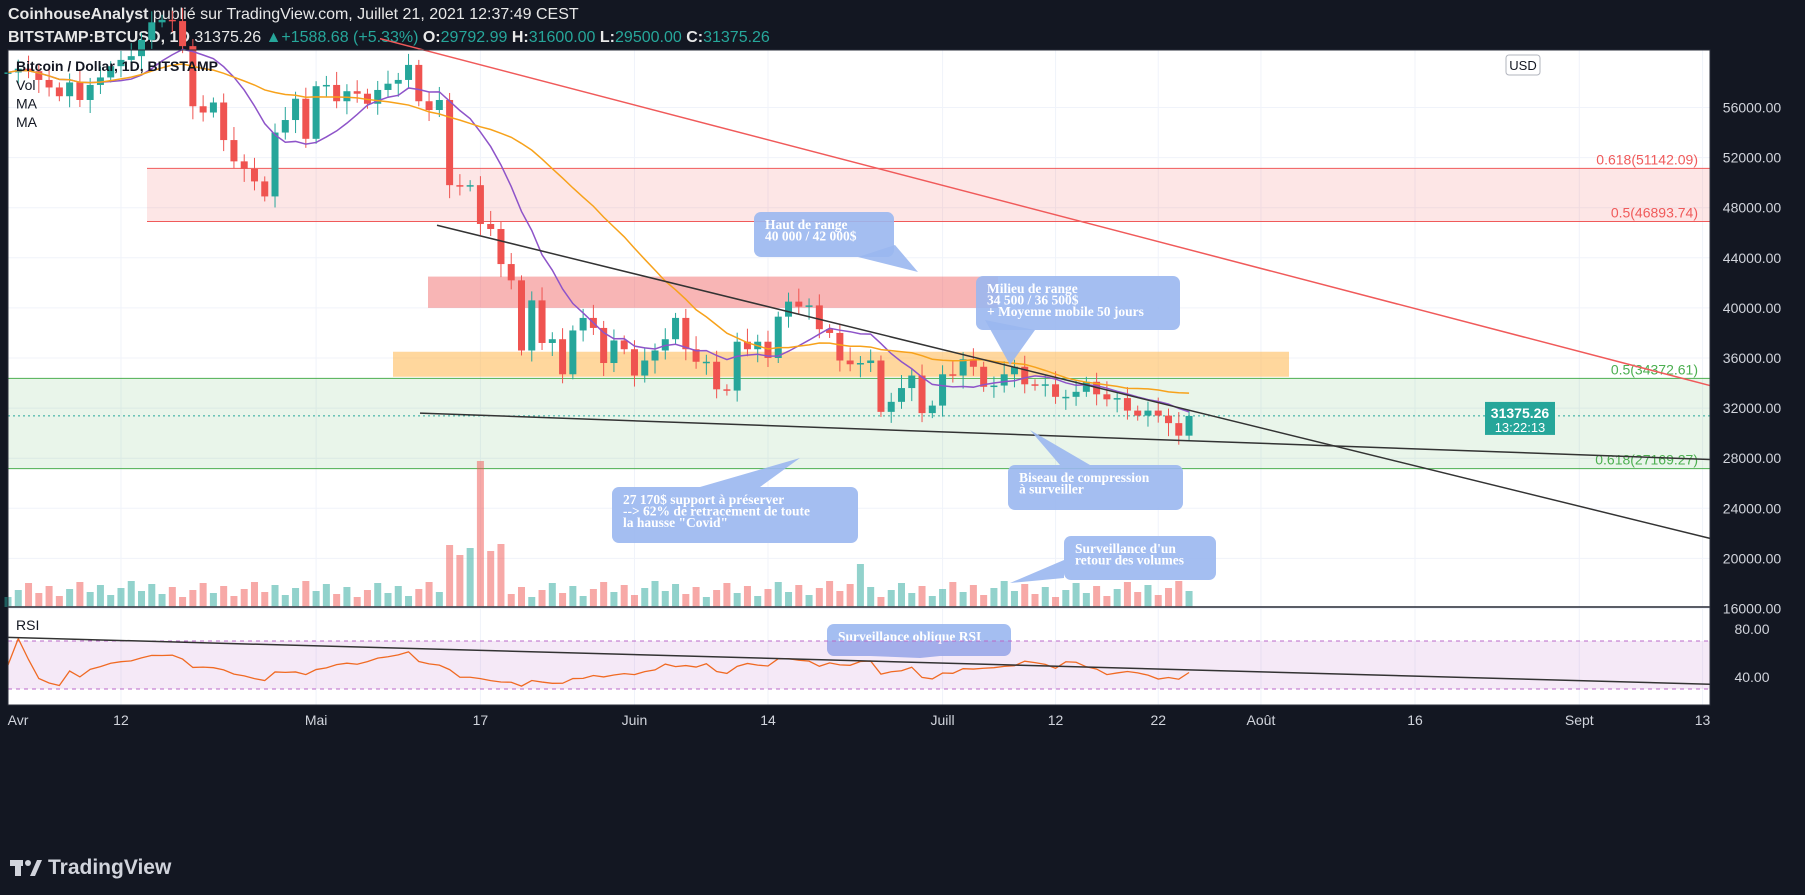 The height and width of the screenshot is (895, 1805). What do you see at coordinates (27, 122) in the screenshot?
I see `legend-item: MA` at bounding box center [27, 122].